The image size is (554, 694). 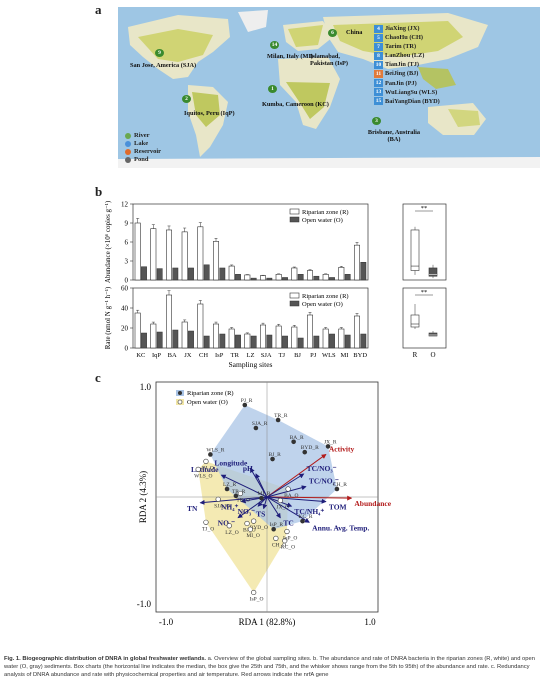 I want to click on map-marker-iqp: 2, so click(x=187, y=99).